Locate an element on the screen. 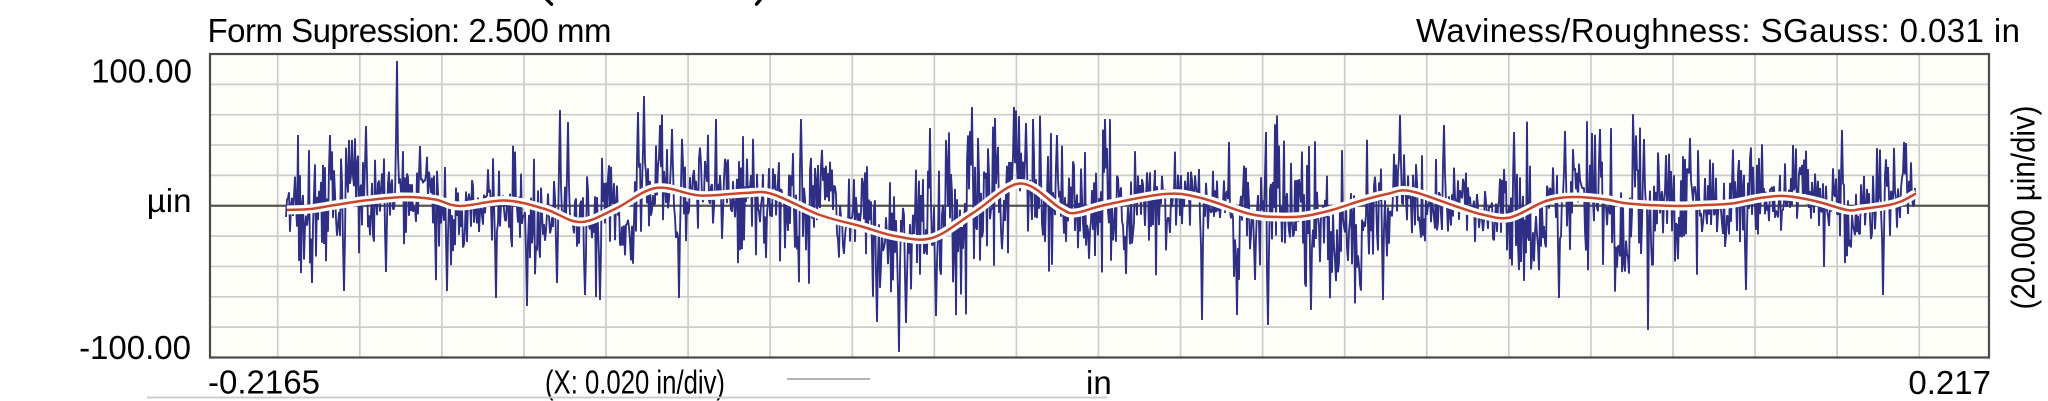 The width and height of the screenshot is (2048, 401). svg-text: 100.00 is located at coordinates (141, 71).